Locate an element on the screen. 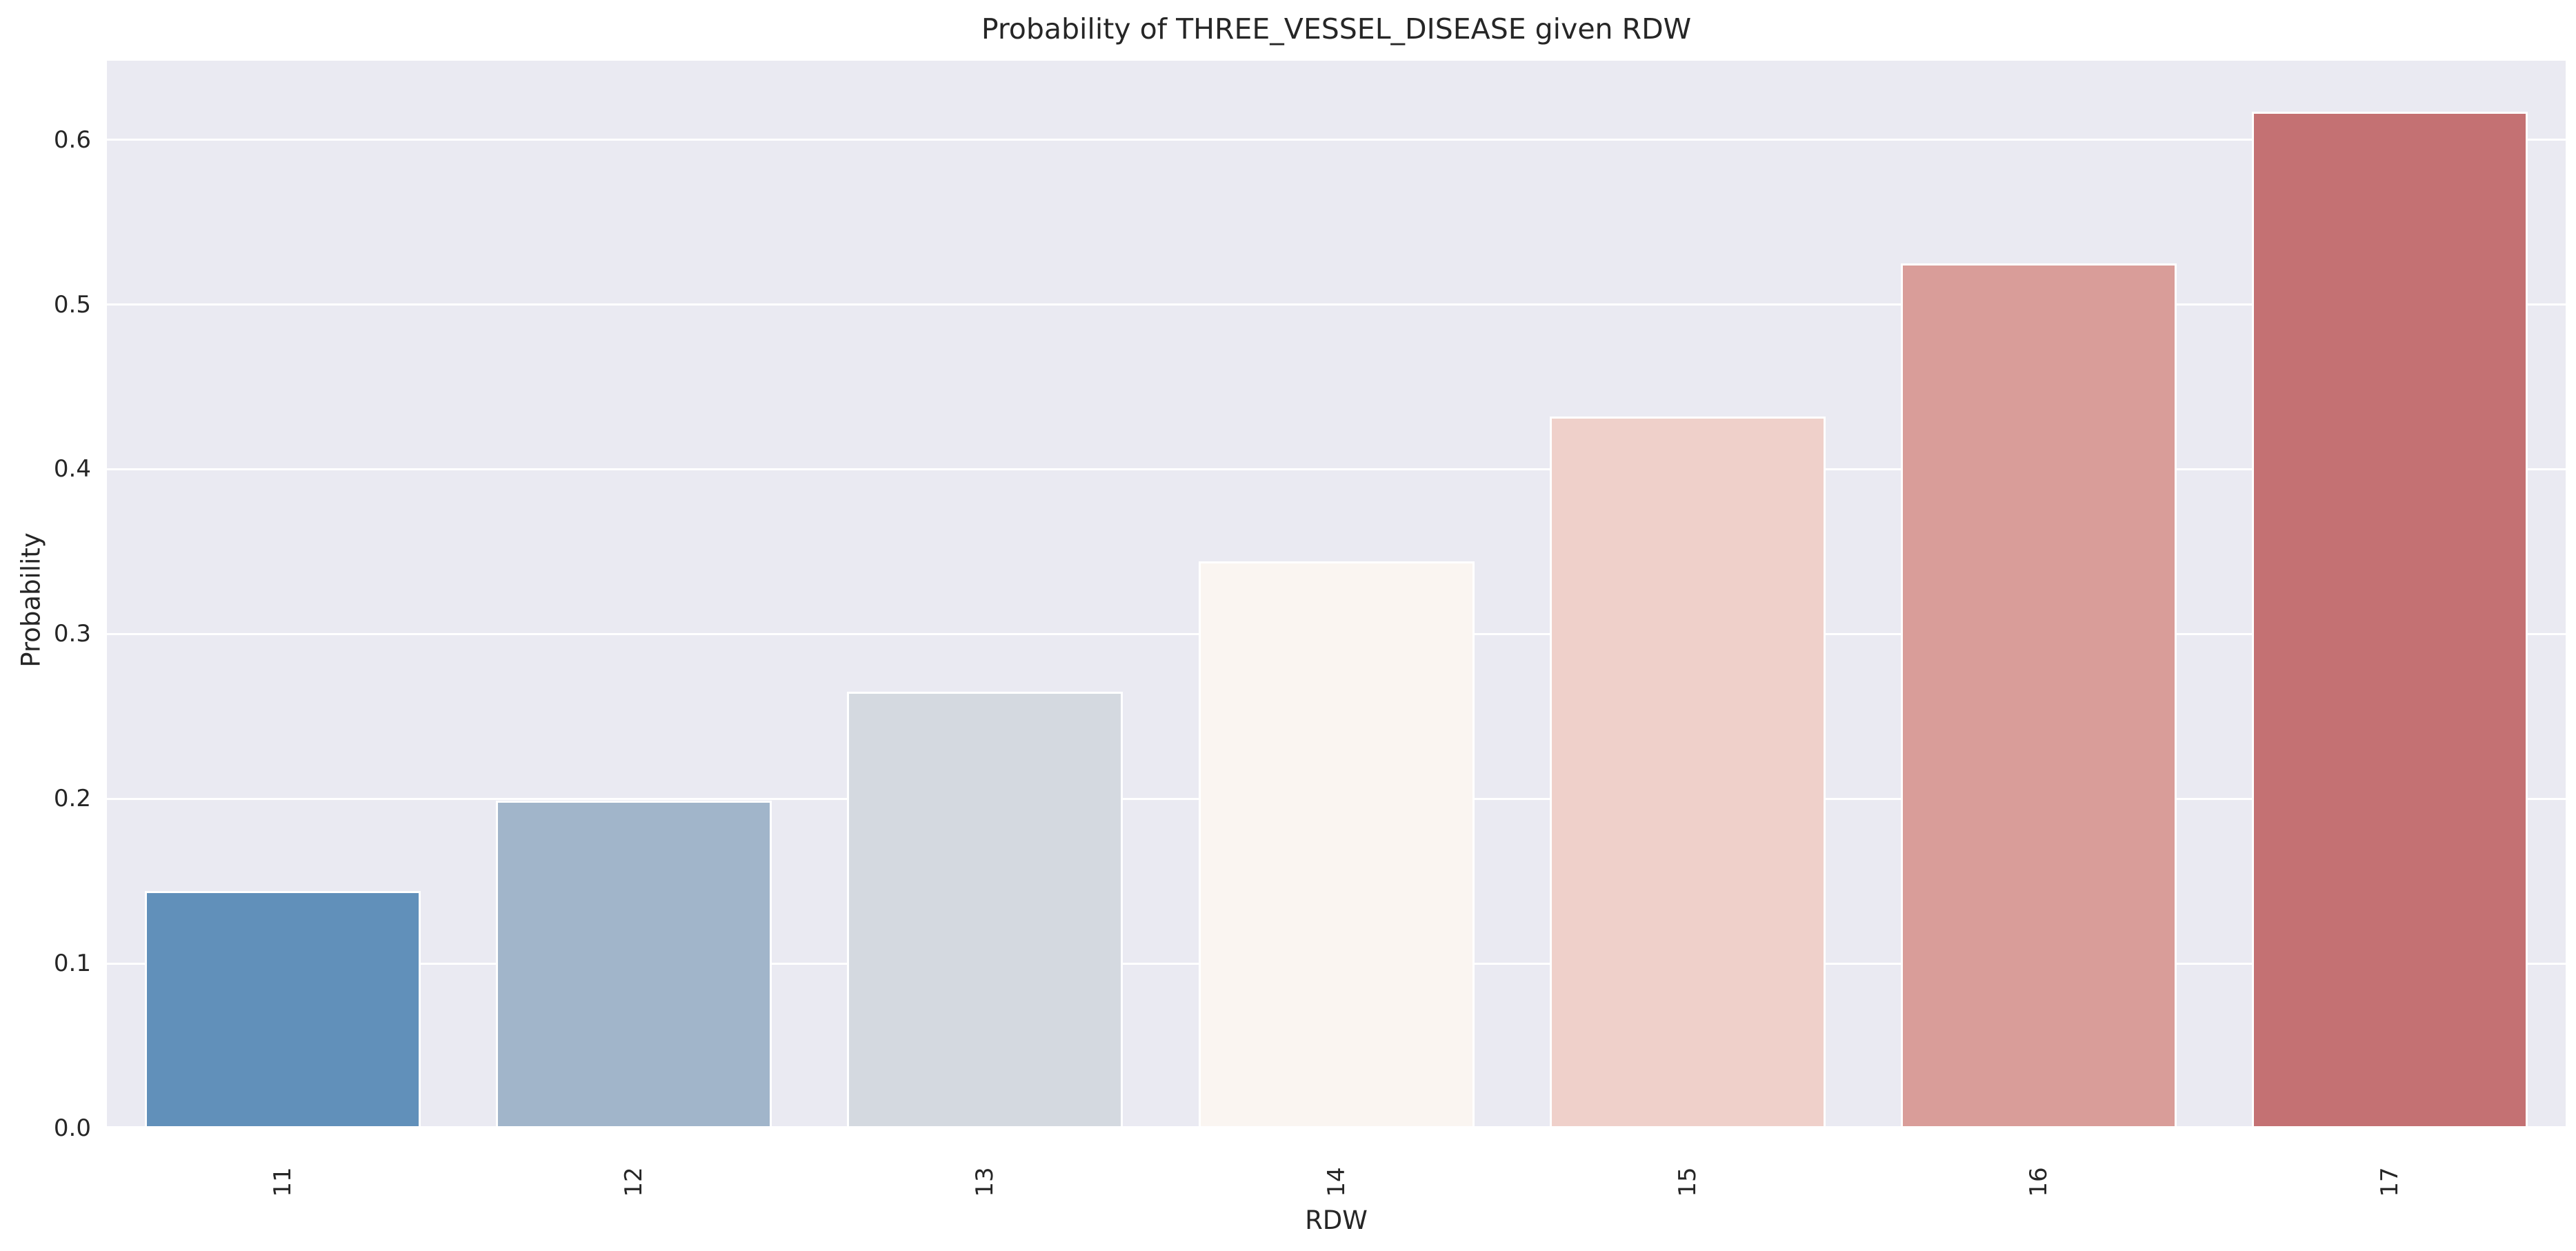 The image size is (2576, 1251). y-tick-label: 0.1 is located at coordinates (72, 964).